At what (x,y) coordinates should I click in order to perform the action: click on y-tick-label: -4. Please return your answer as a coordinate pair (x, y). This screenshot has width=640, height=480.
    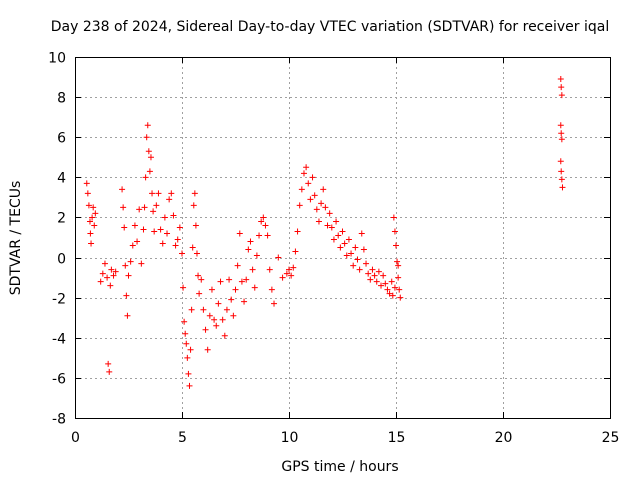
    Looking at the image, I should click on (59, 340).